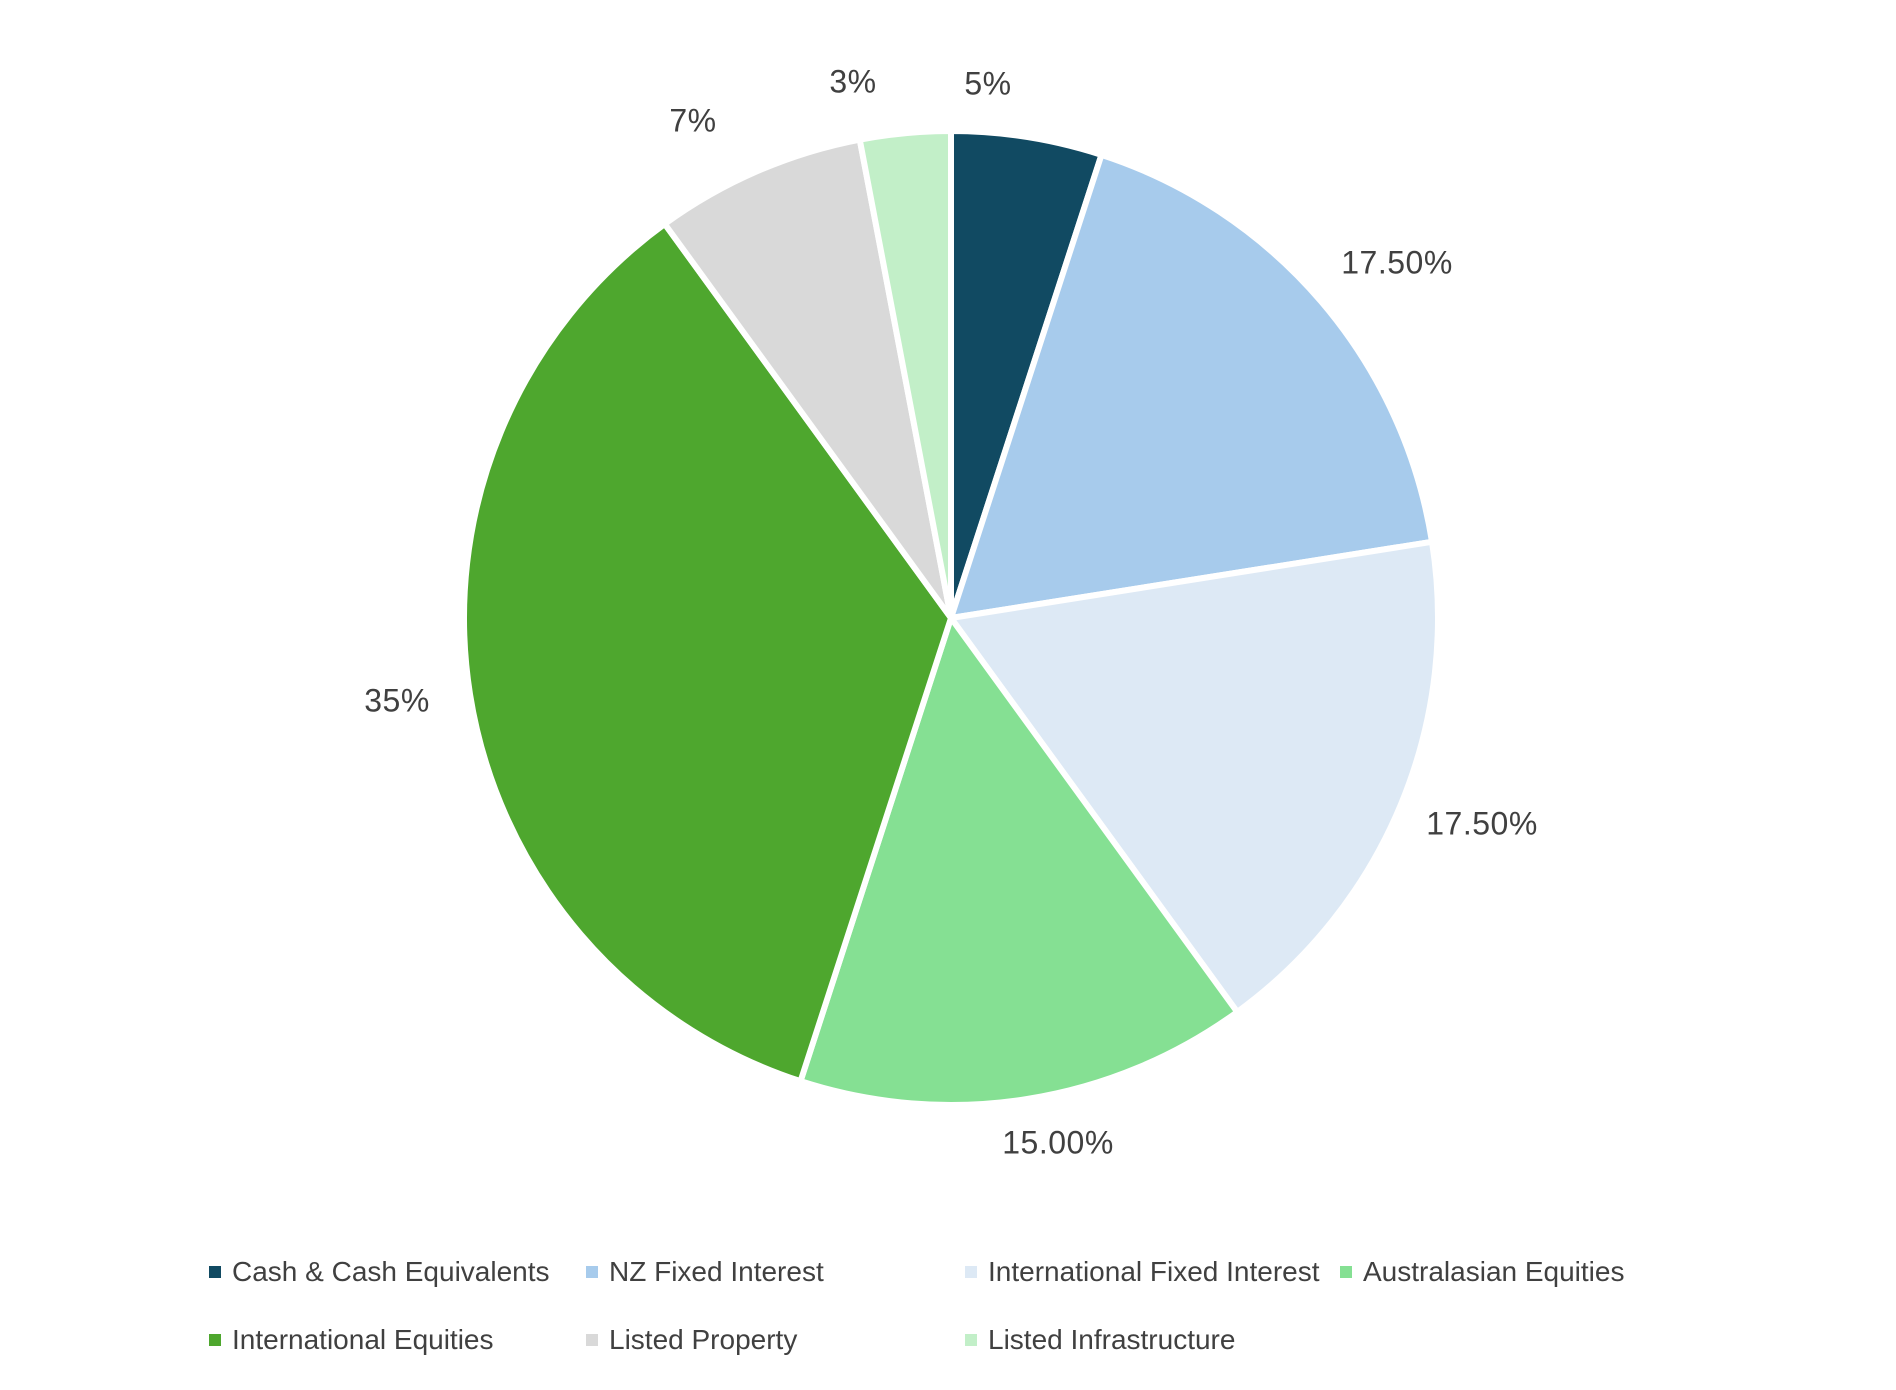  I want to click on slice-label-international-fixed-interest: 17.50%, so click(1482, 823).